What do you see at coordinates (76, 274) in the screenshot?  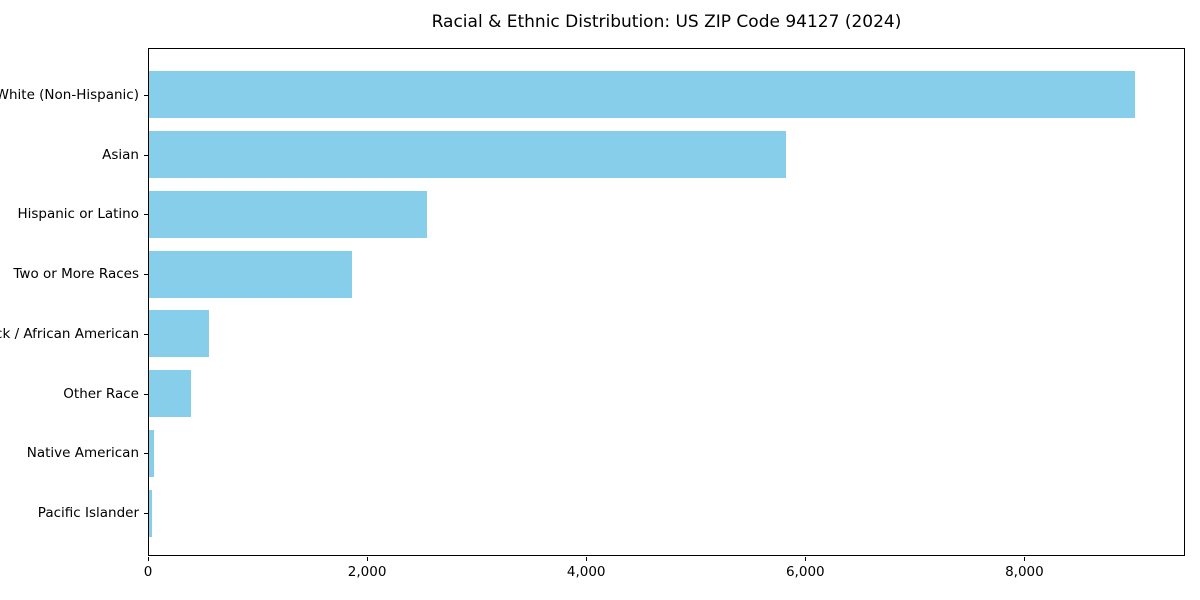 I see `y-tick-label: Two or More Races` at bounding box center [76, 274].